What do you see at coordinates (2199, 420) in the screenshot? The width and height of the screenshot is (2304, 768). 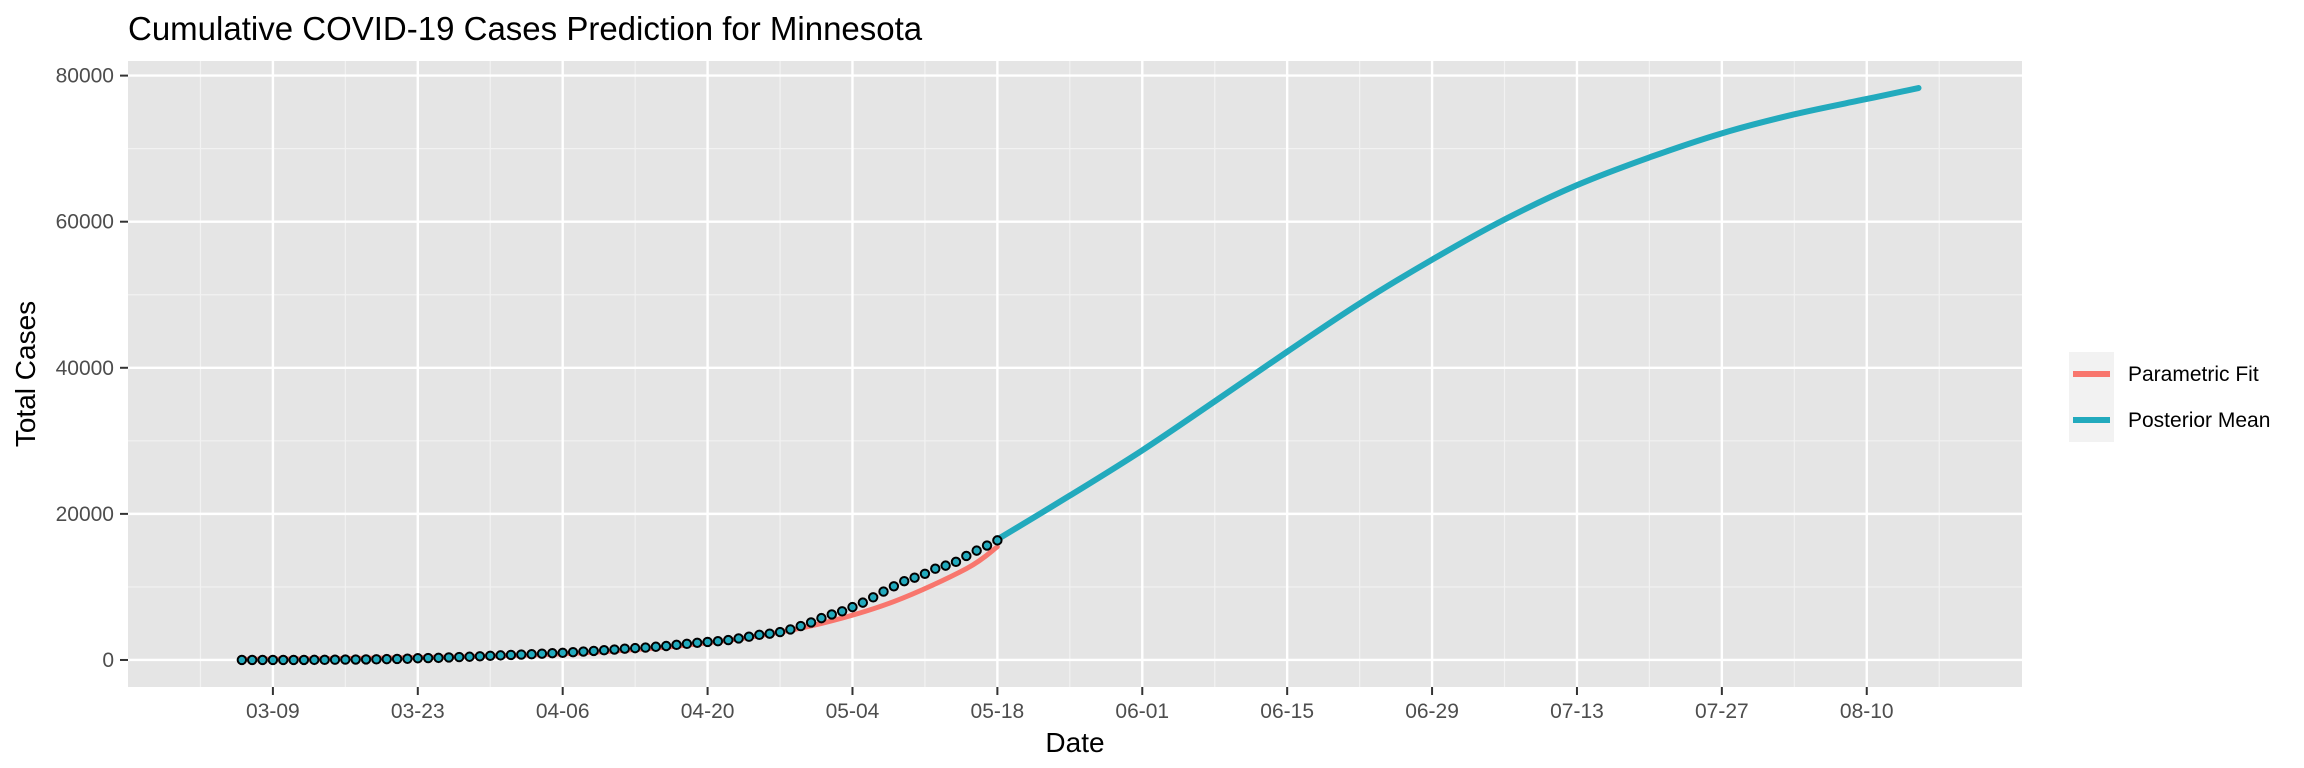 I see `legend-label-posterior-mean: Posterior Mean` at bounding box center [2199, 420].